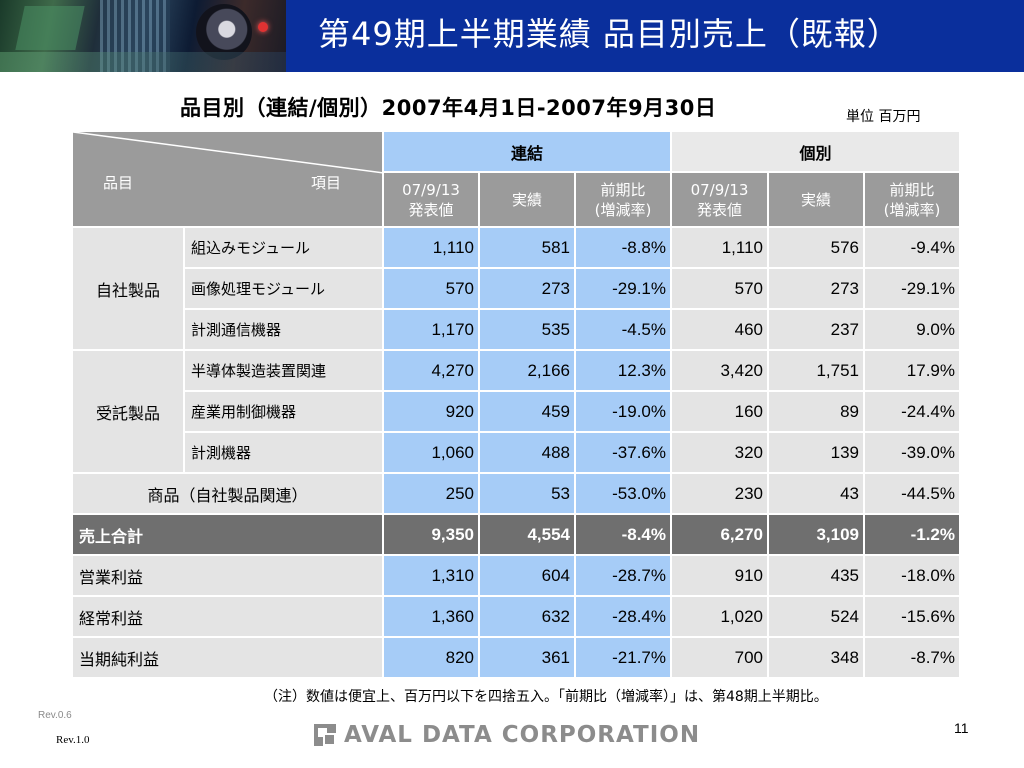 The image size is (1024, 768). What do you see at coordinates (448, 108) in the screenshot?
I see `table-subtitle: 品目別（連結/個別）2007年4月1日-2007年9月30日` at bounding box center [448, 108].